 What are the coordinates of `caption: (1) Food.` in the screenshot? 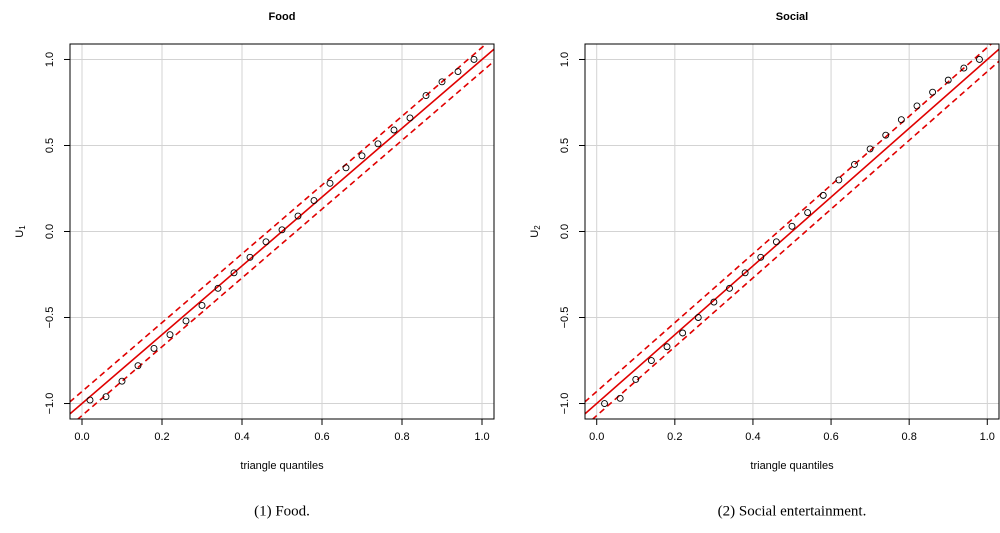 It's located at (282, 511).